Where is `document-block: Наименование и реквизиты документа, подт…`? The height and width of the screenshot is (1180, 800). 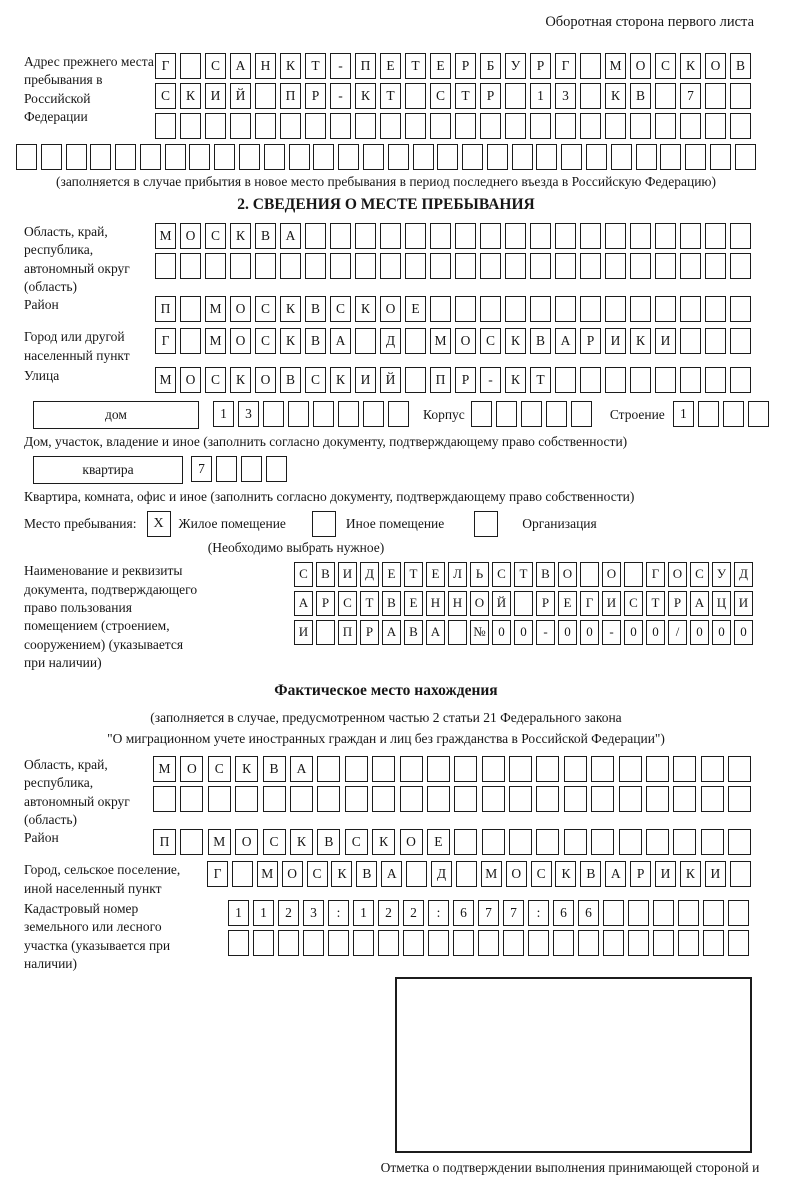 document-block: Наименование и реквизиты документа, подт… is located at coordinates (386, 617).